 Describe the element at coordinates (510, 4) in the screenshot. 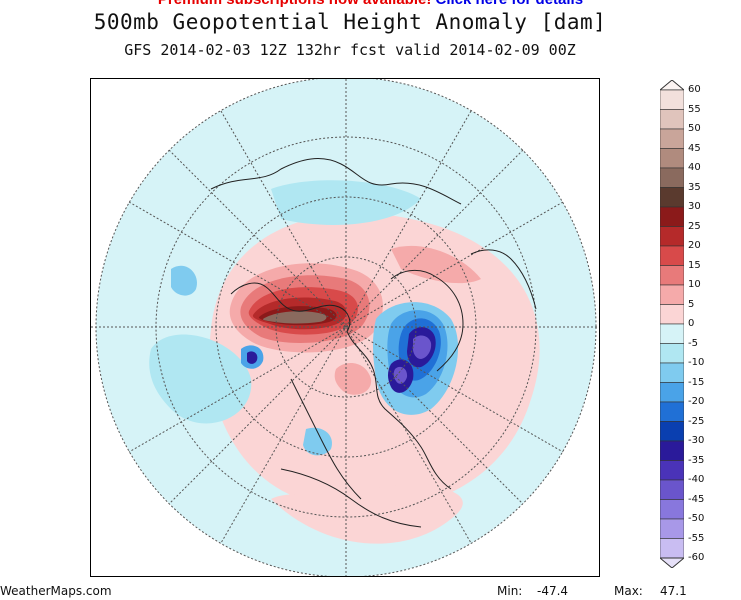

I see `banner-details-link: Click here for details` at that location.